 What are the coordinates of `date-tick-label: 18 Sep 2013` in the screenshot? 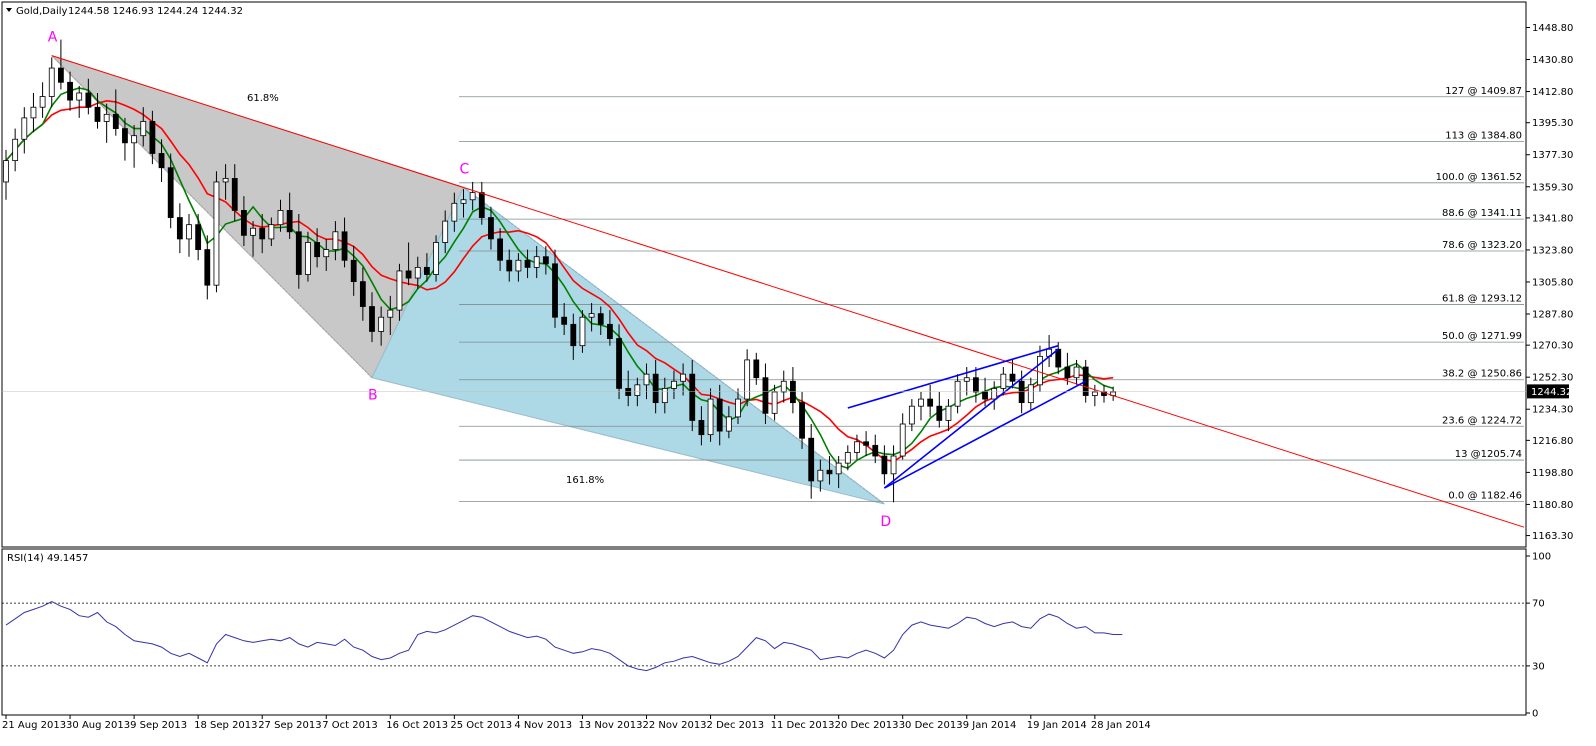 It's located at (225, 725).